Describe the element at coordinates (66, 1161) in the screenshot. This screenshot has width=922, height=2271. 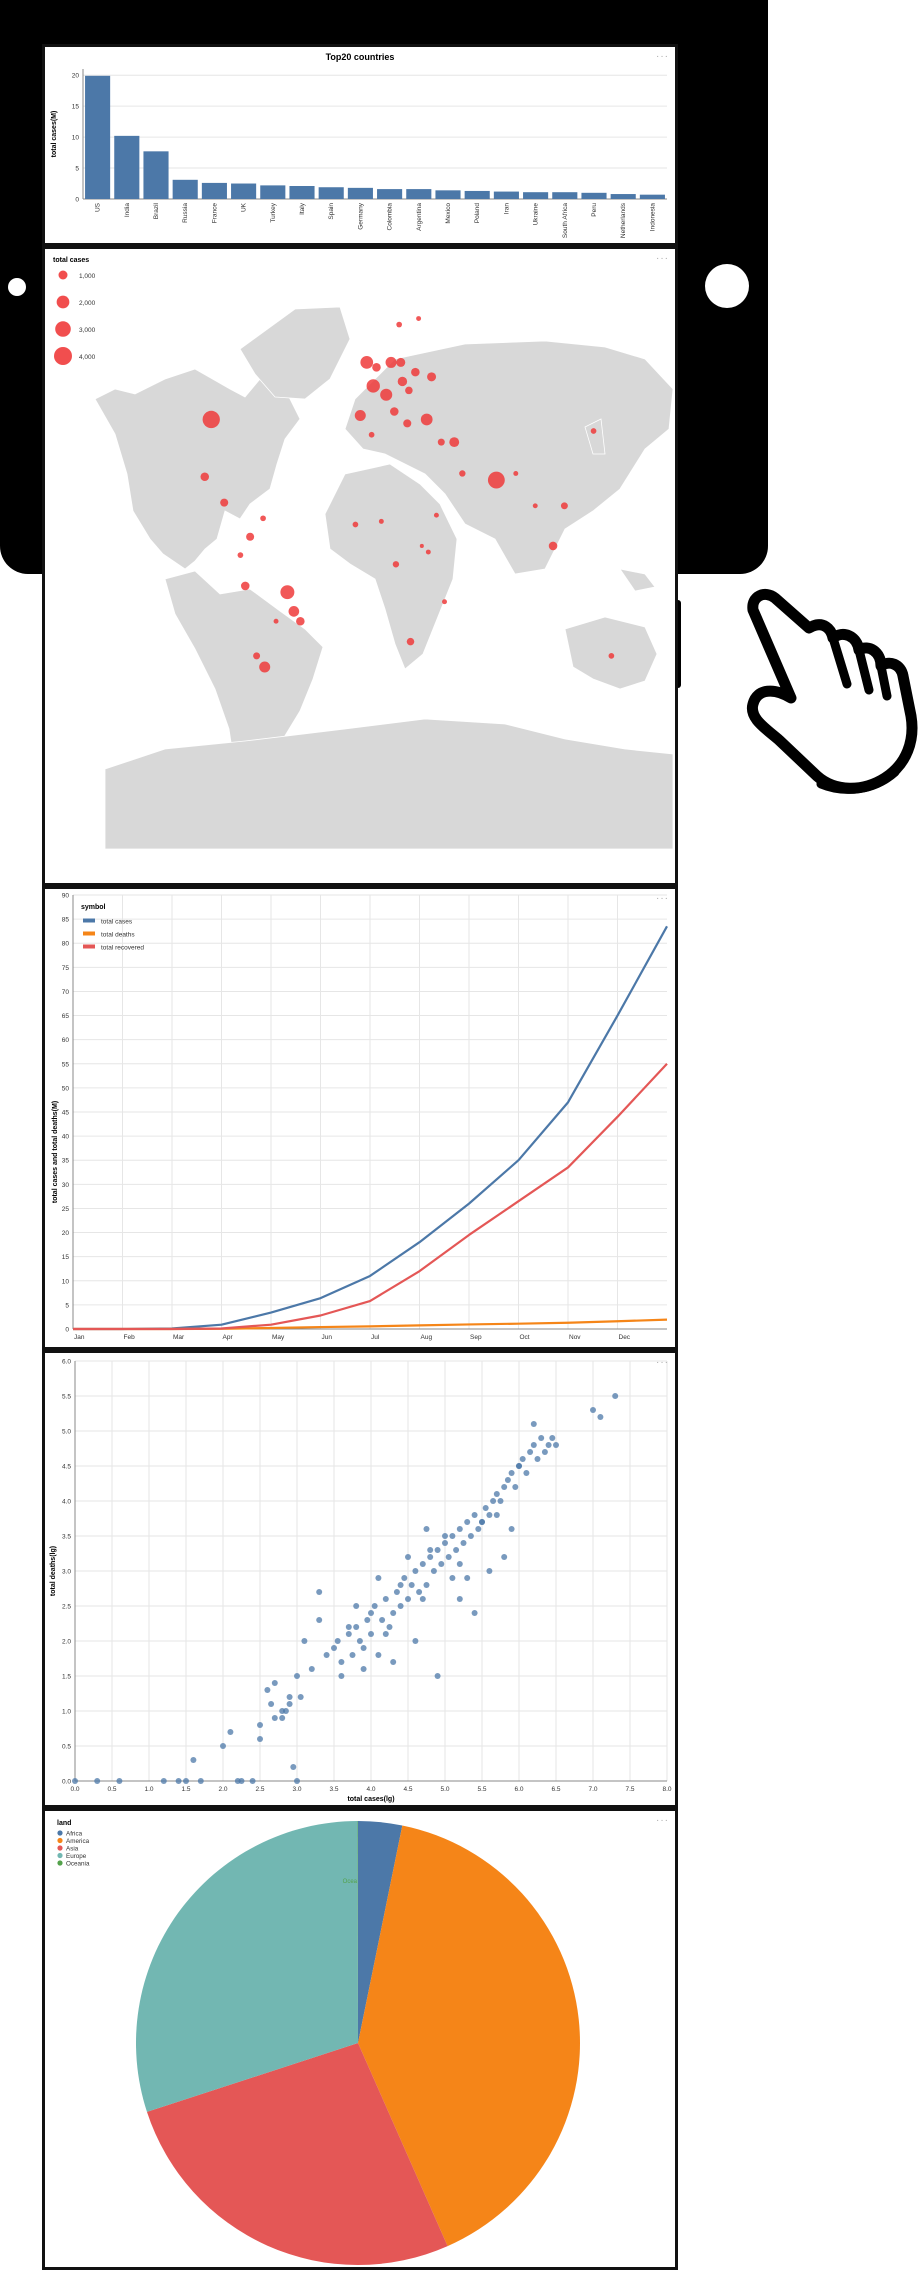
I see `y-tick-label: 35` at that location.